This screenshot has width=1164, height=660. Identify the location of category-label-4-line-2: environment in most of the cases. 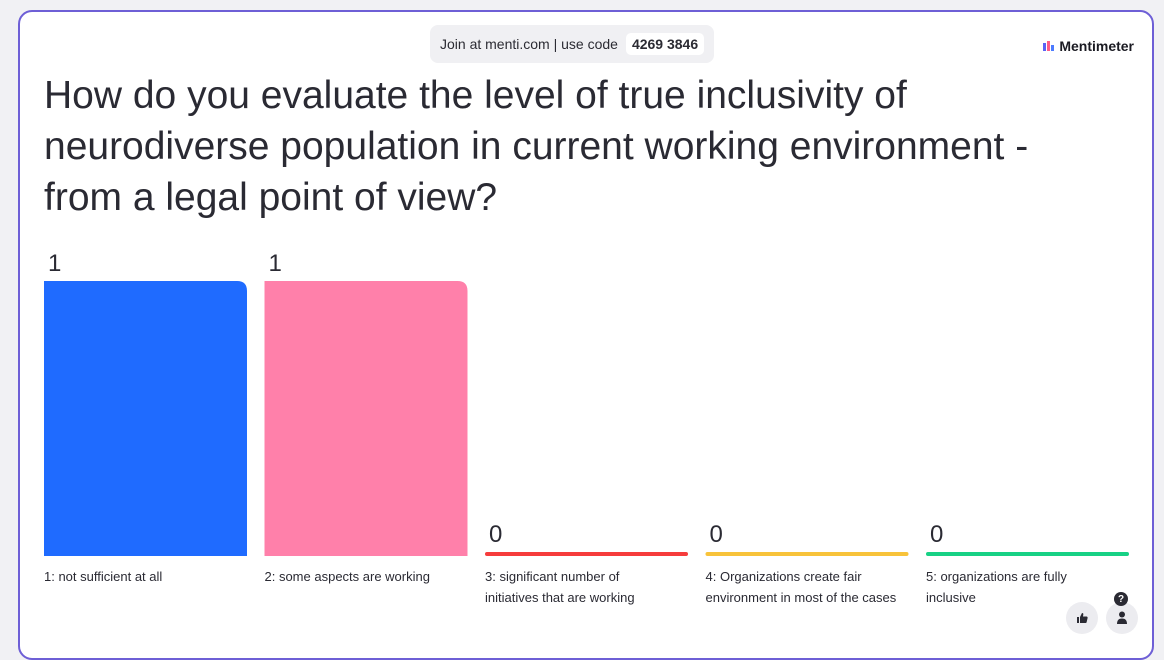
(801, 597).